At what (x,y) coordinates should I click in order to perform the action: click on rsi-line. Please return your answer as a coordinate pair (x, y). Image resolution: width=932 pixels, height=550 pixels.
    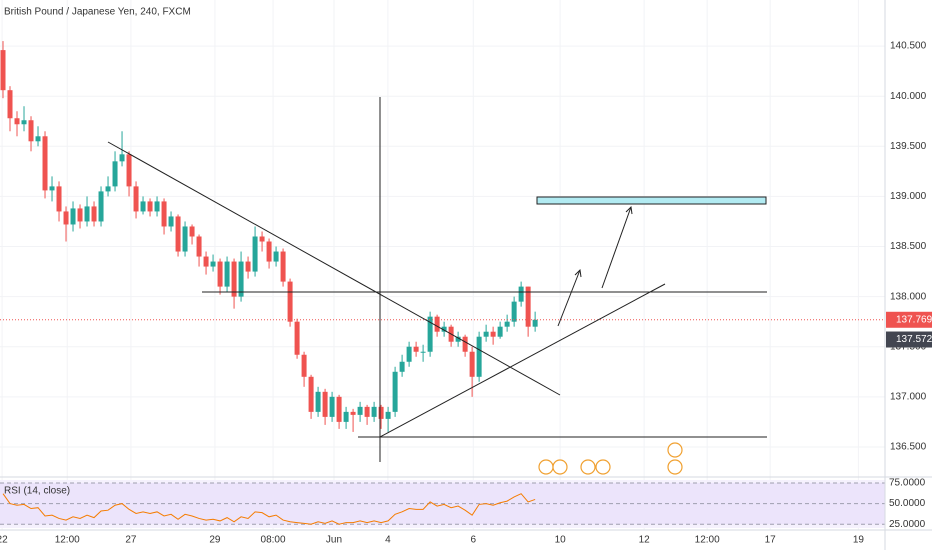
    Looking at the image, I should click on (269, 509).